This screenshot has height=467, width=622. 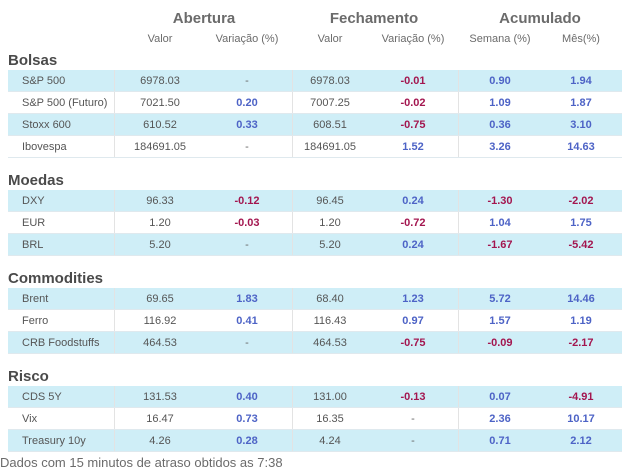 I want to click on cell-month: -2.17, so click(x=581, y=343).